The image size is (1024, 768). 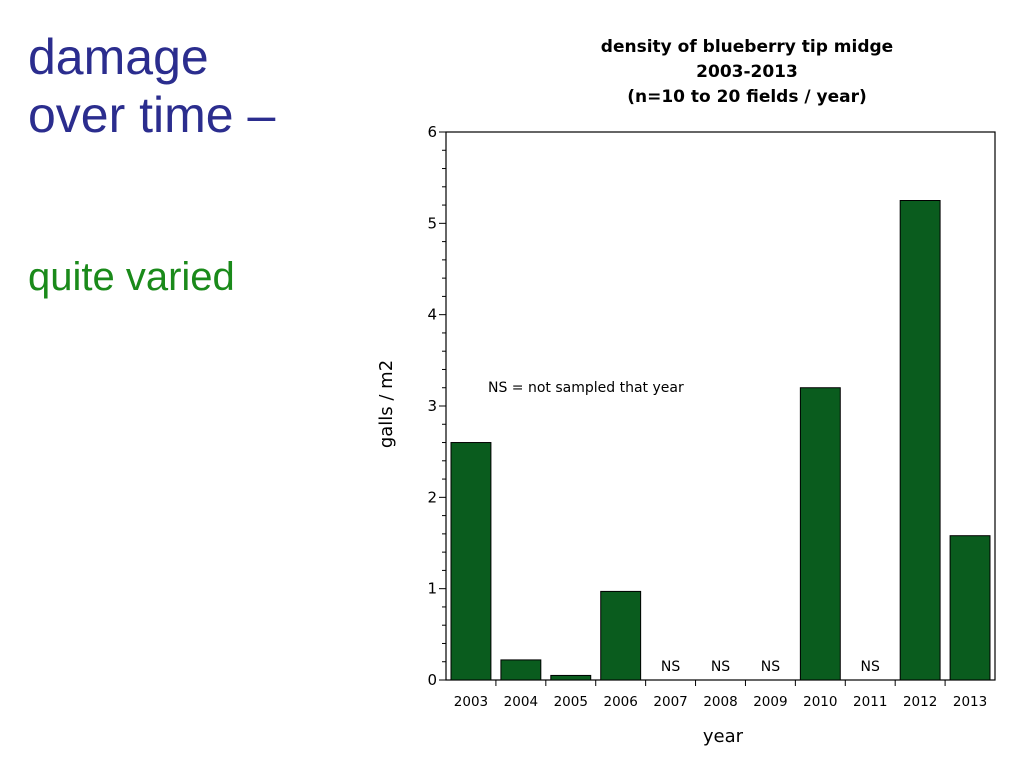 What do you see at coordinates (970, 608) in the screenshot?
I see `bar-2013` at bounding box center [970, 608].